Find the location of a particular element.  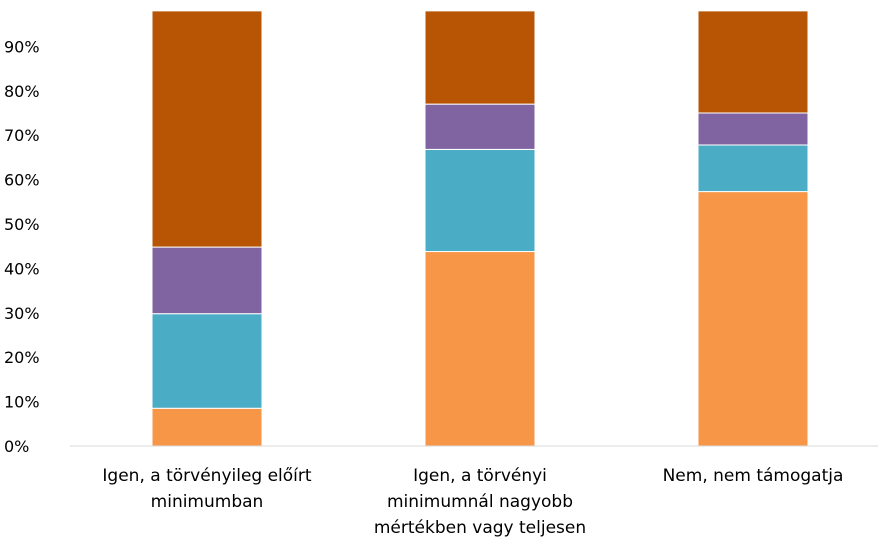

y-tick-label: 80% is located at coordinates (22, 91).